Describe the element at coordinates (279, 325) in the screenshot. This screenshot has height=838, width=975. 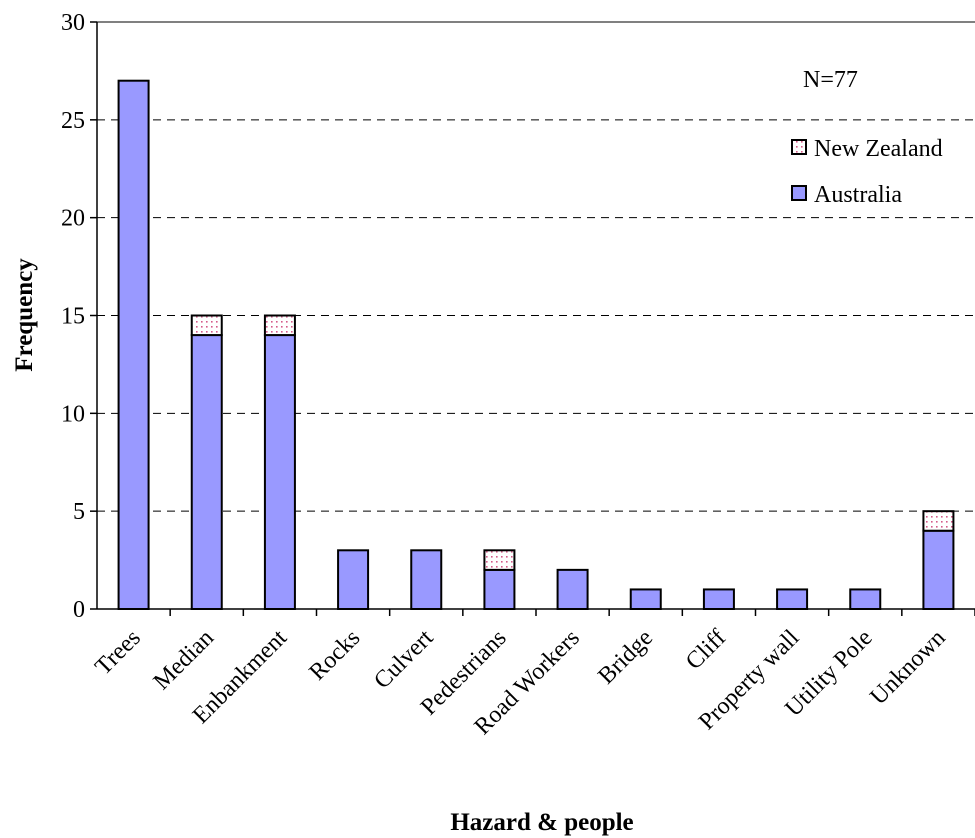
I see `bar-new-zealand-enbankment` at that location.